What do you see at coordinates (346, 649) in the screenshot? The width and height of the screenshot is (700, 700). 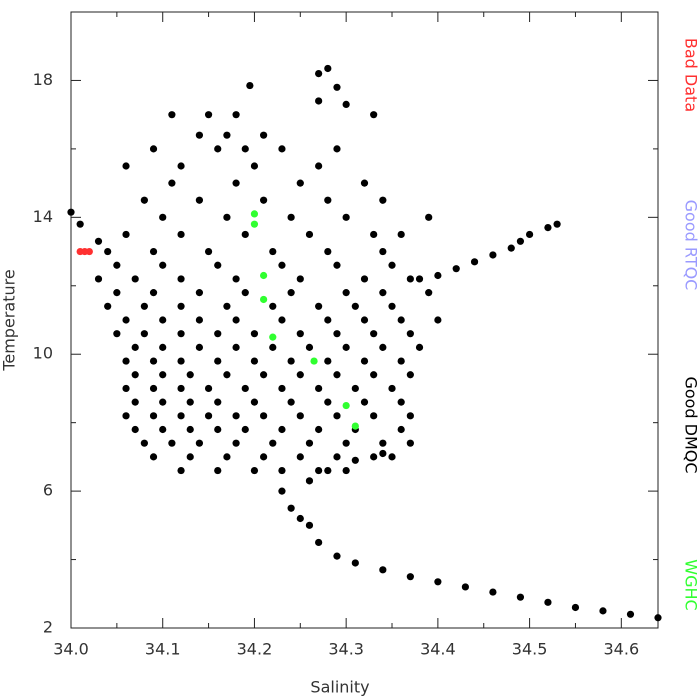 I see `x-tick-label: 34.3` at bounding box center [346, 649].